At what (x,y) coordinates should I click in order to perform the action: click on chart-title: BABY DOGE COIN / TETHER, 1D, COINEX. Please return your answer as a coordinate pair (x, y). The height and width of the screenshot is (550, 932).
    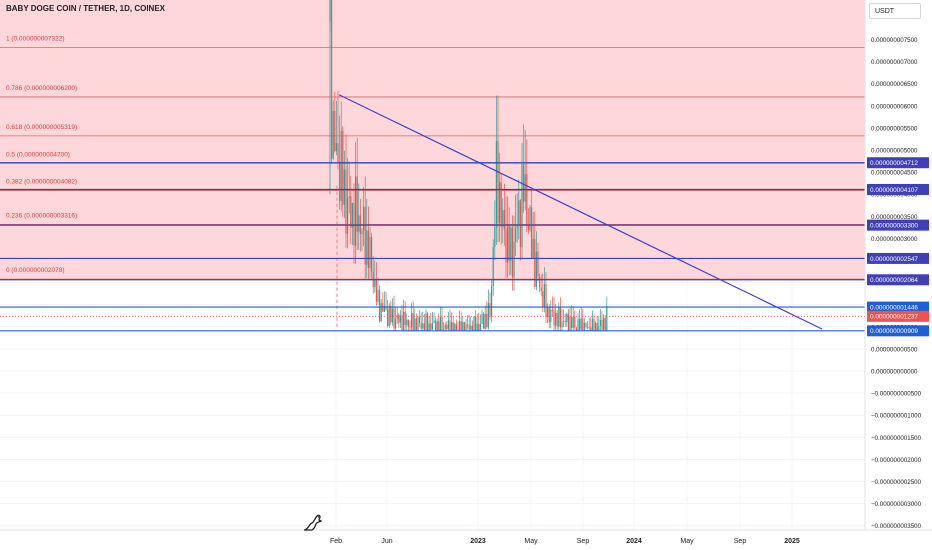
    Looking at the image, I should click on (85, 8).